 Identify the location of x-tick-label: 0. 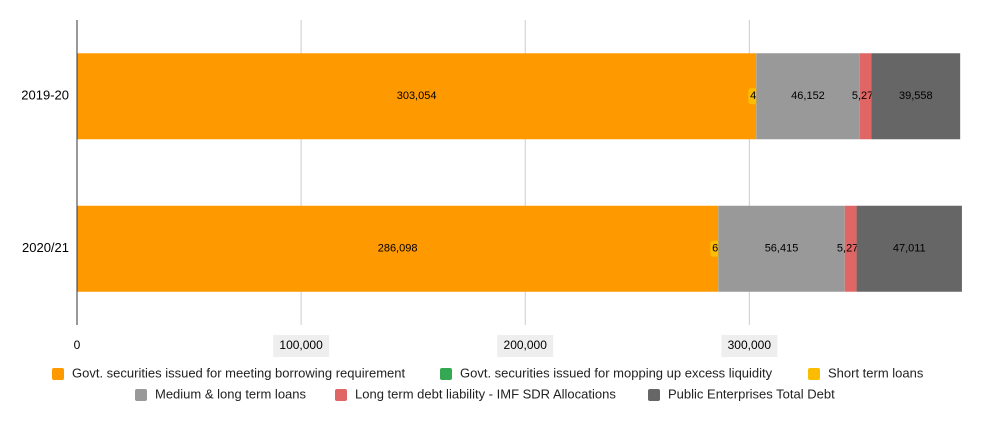
(77, 345).